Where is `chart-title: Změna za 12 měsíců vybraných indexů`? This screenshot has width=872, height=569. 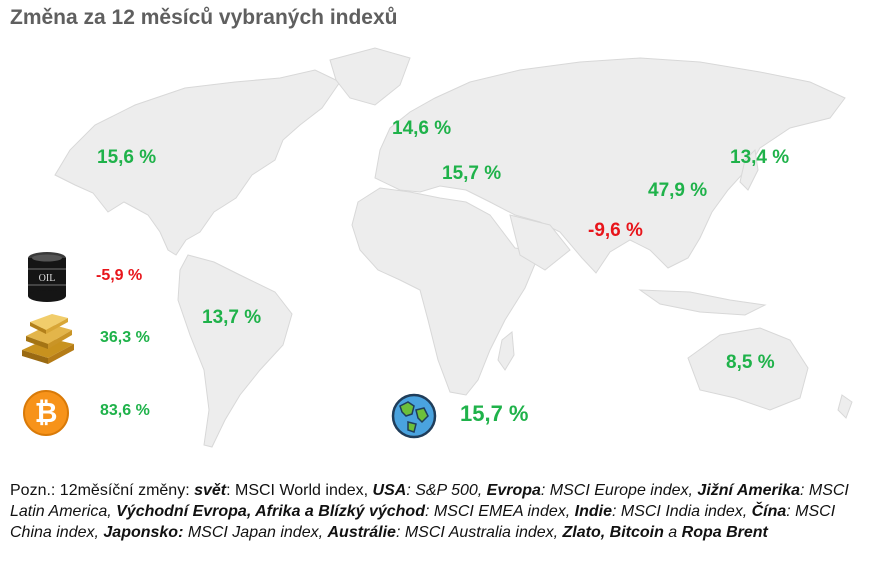 chart-title: Změna za 12 měsíců vybraných indexů is located at coordinates (204, 17).